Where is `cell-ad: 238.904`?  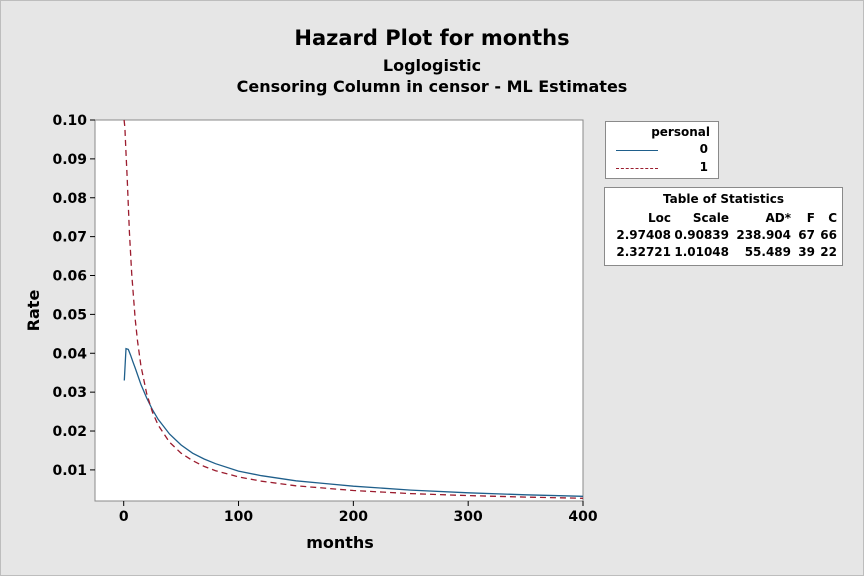
cell-ad: 238.904 is located at coordinates (763, 234).